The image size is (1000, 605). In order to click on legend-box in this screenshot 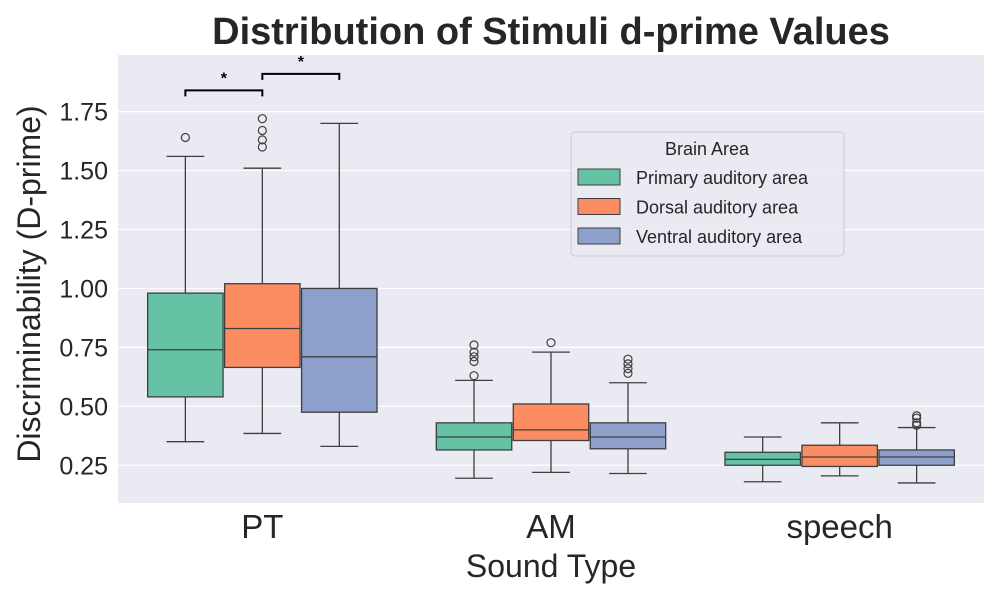, I will do `click(707, 194)`.